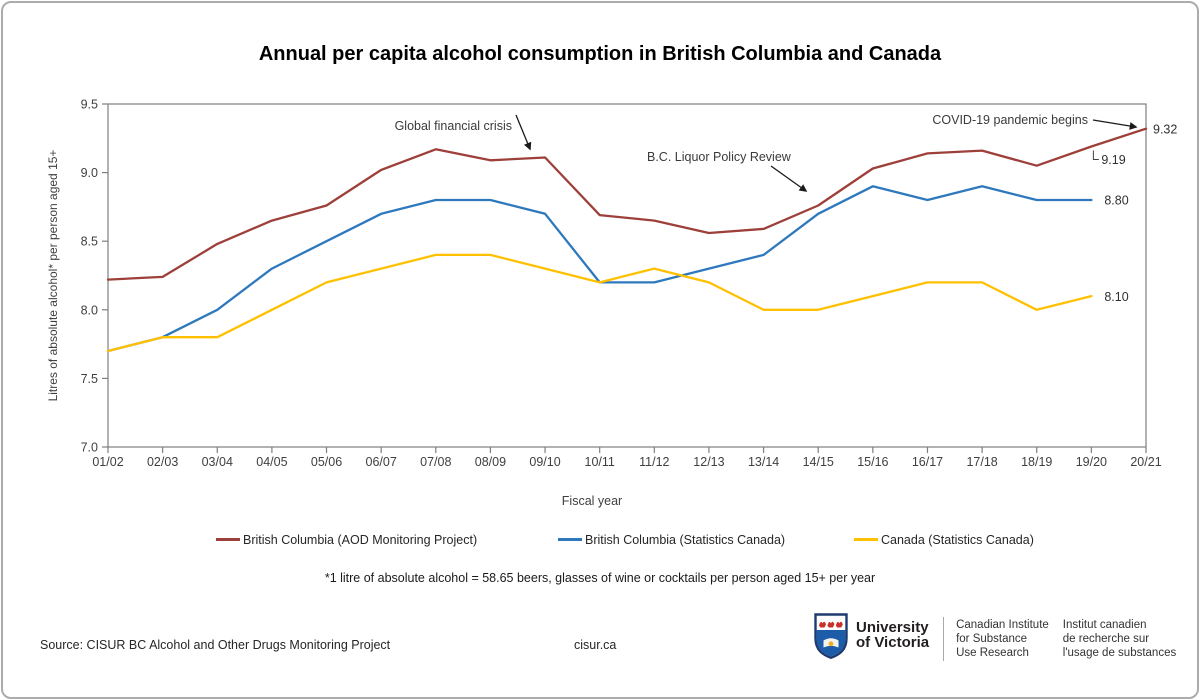 The width and height of the screenshot is (1200, 700). I want to click on institute-en-line2: for Substance, so click(992, 638).